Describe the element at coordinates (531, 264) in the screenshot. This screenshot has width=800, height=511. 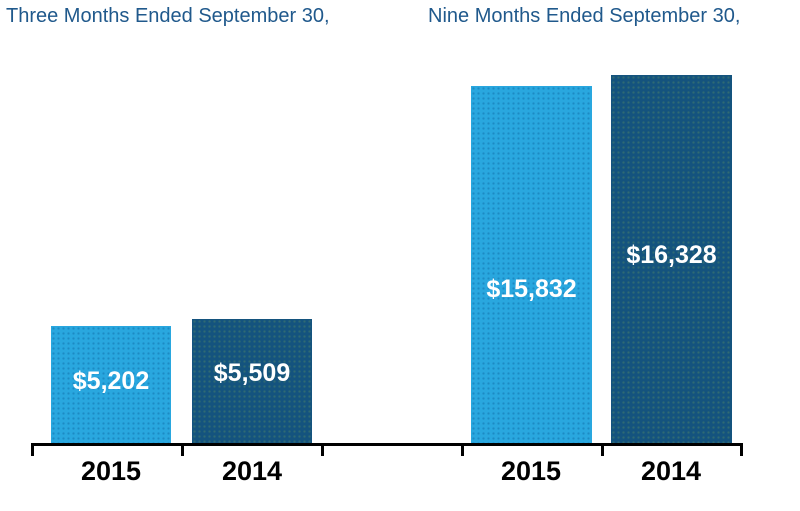
I see `bar-nine-months-2015: $15,832` at that location.